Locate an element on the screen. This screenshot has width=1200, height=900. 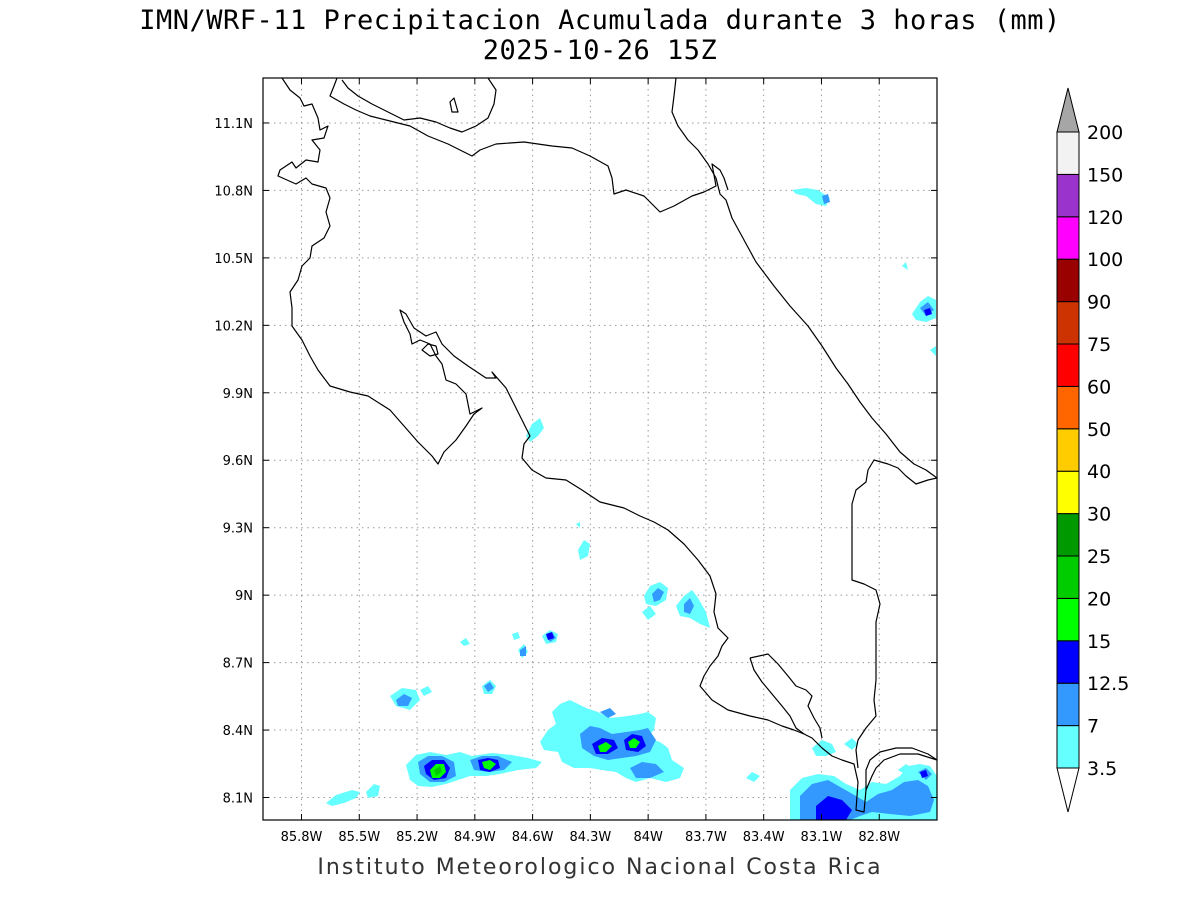
lon-tick-label: 85.5W is located at coordinates (359, 837).